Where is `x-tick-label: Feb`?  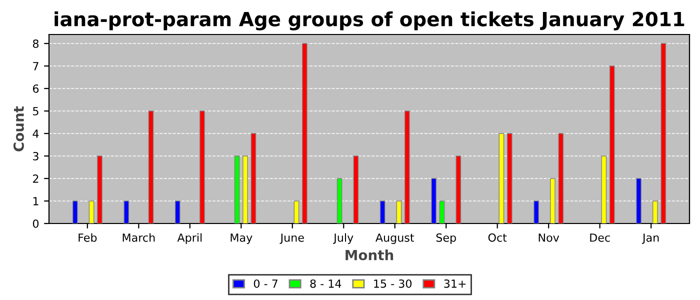
x-tick-label: Feb is located at coordinates (87, 237).